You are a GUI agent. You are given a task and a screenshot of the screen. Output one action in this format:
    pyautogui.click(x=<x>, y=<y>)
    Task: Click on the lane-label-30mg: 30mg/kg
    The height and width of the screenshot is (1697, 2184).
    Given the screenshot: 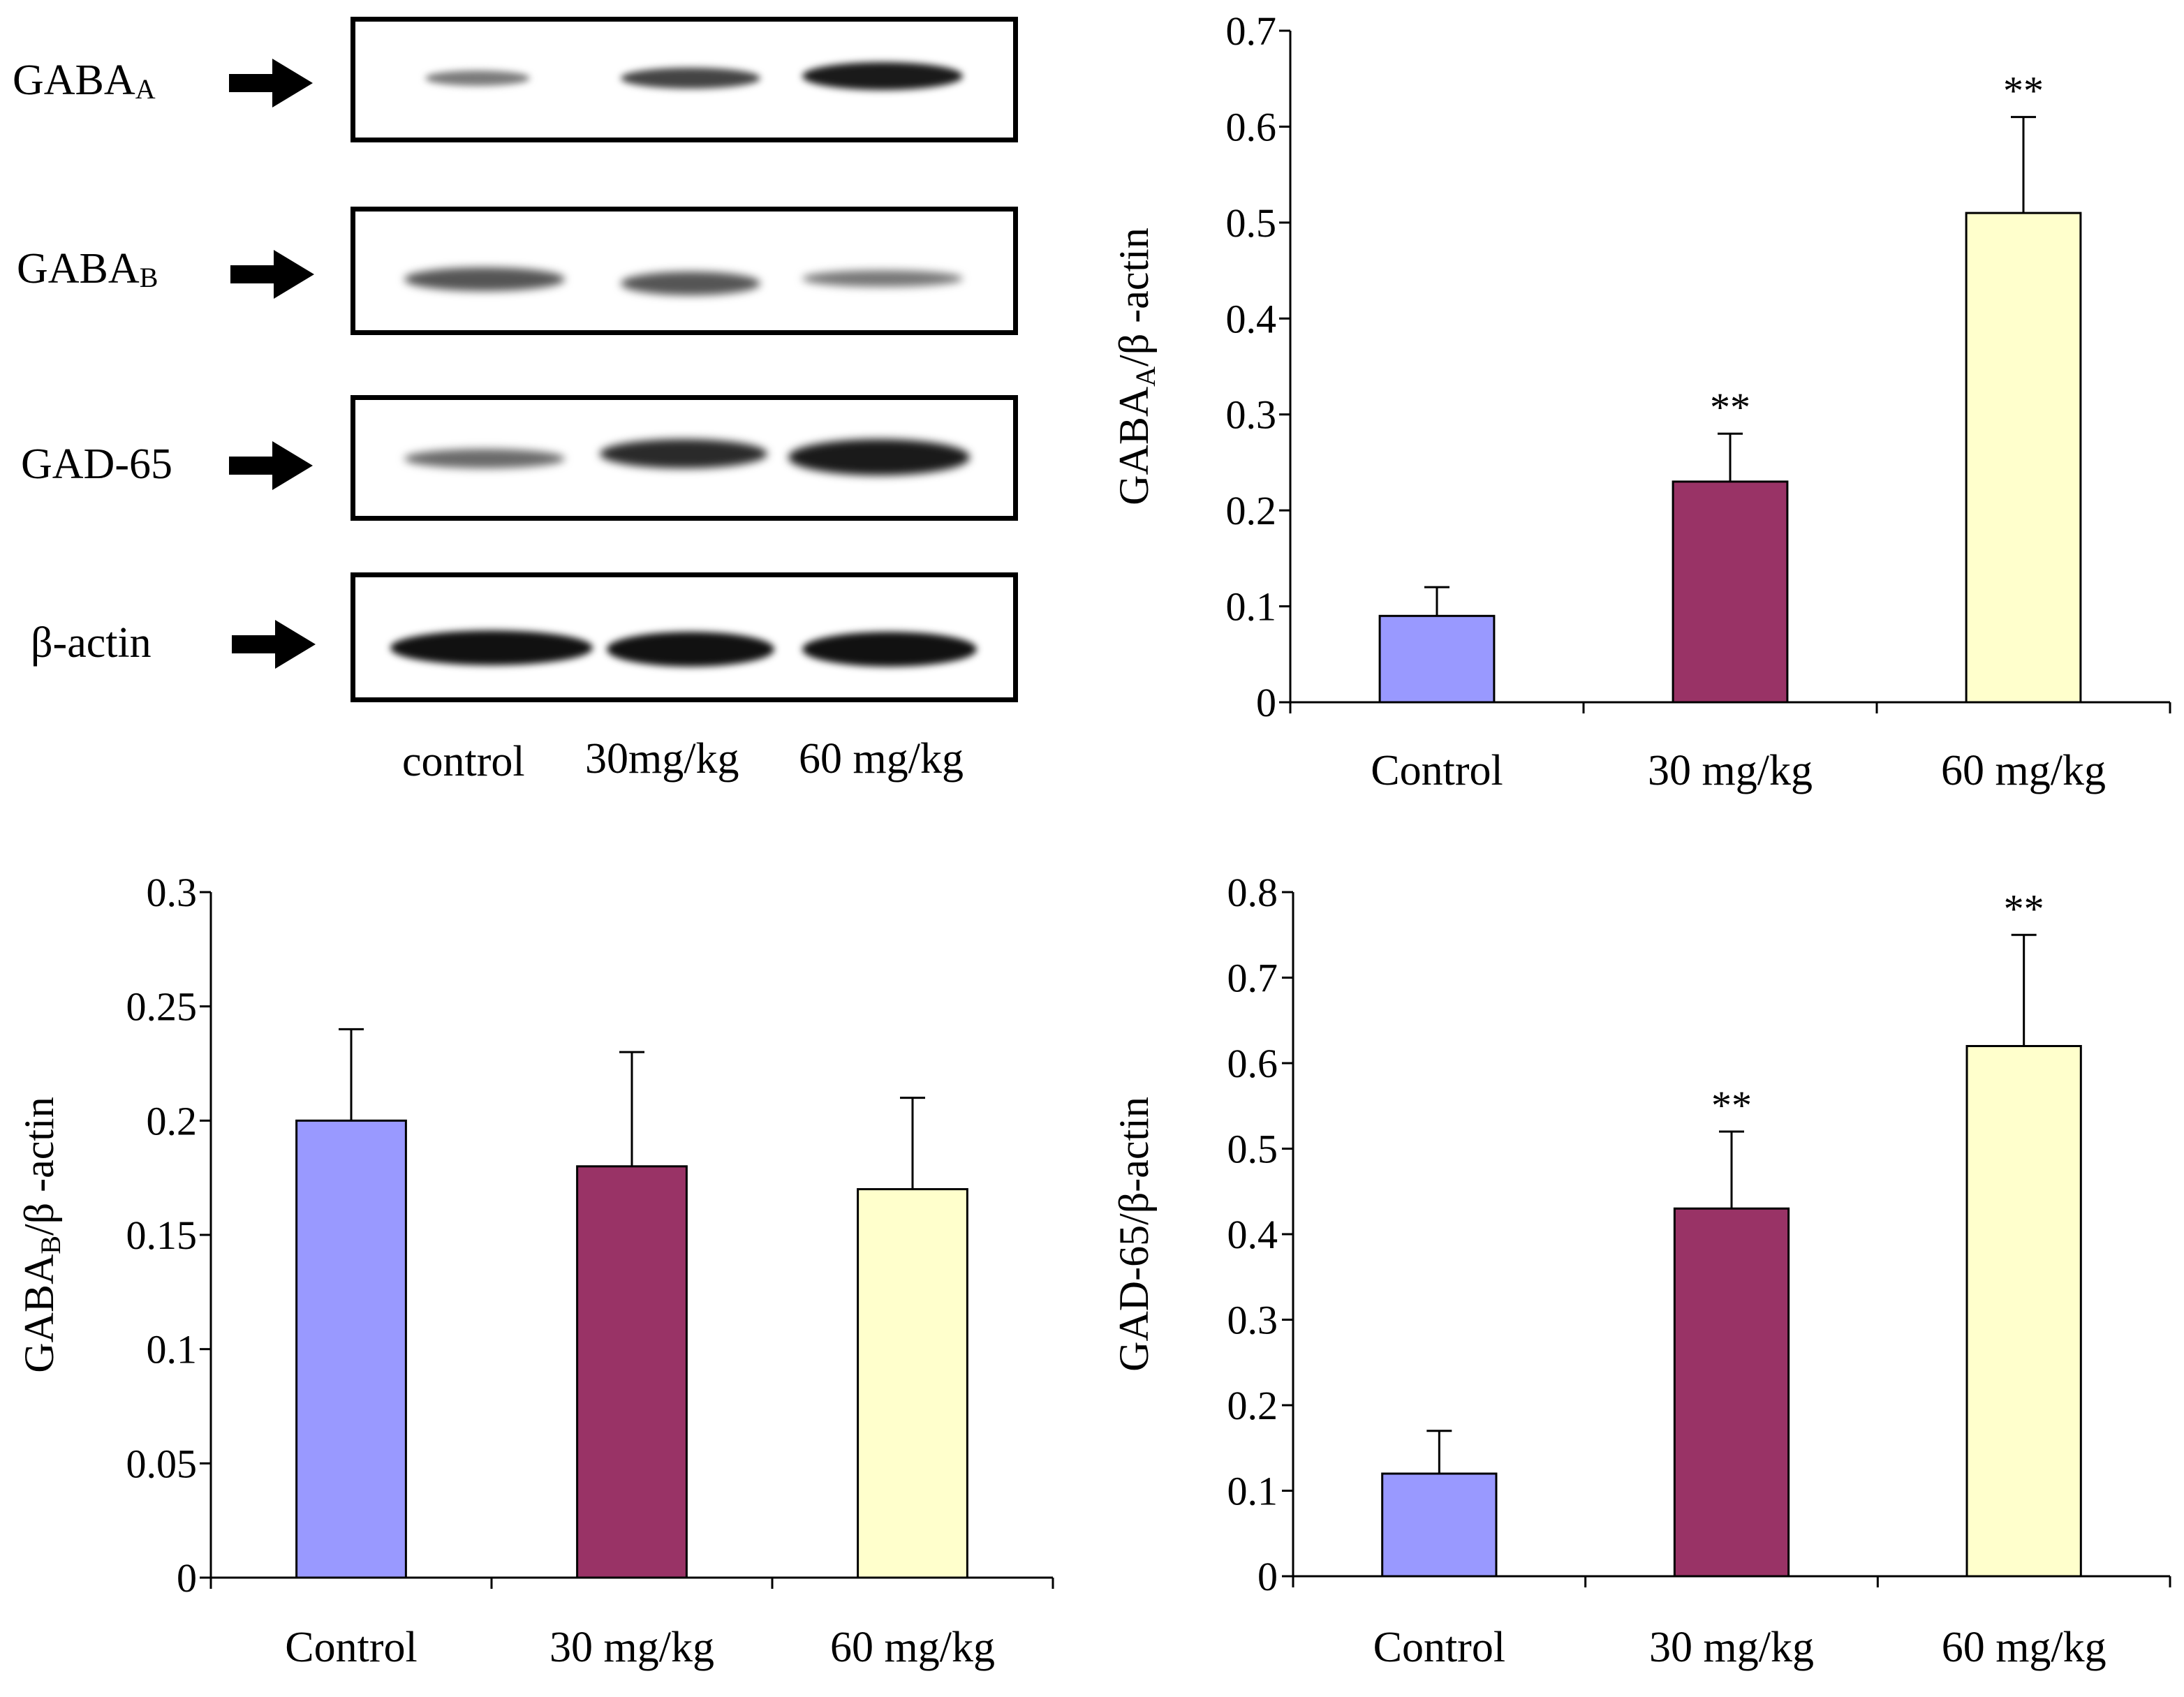 What is the action you would take?
    pyautogui.click(x=662, y=759)
    